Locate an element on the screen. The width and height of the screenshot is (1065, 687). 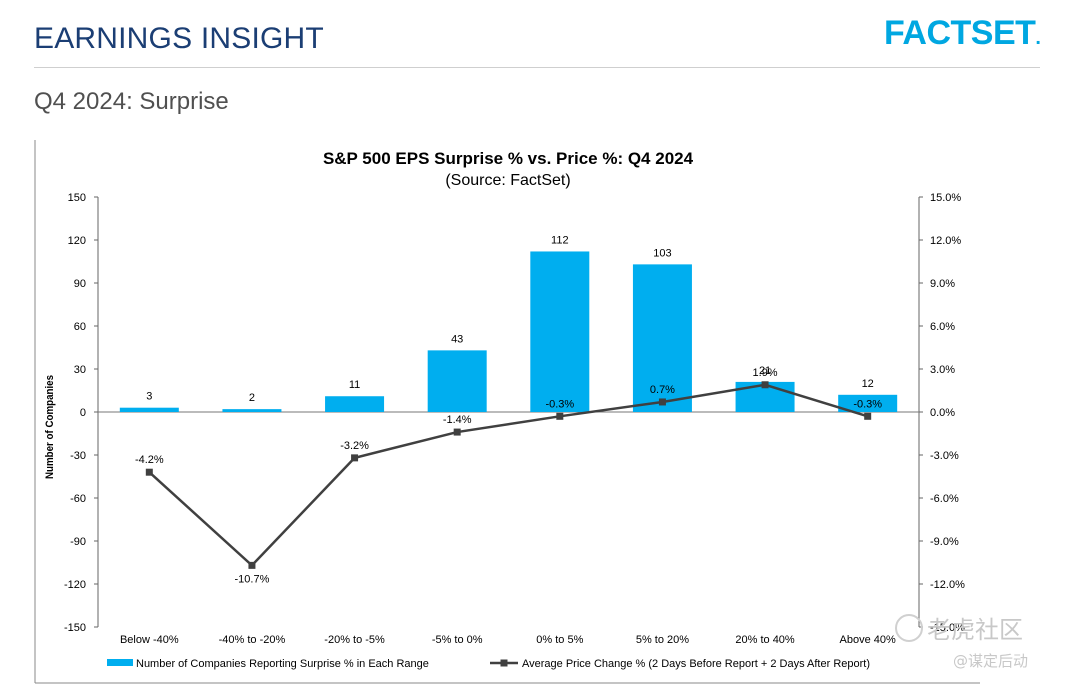
header-divider is located at coordinates (537, 67).